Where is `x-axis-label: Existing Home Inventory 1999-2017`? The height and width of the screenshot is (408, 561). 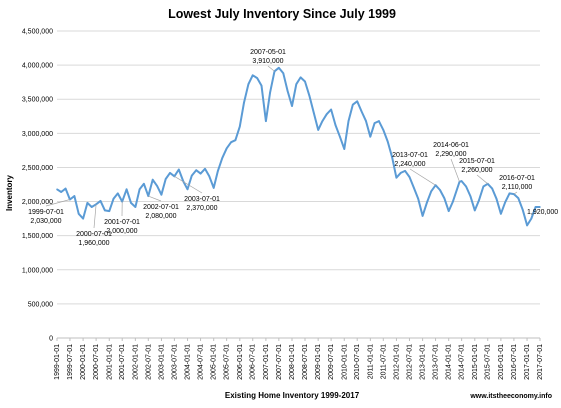 x-axis-label: Existing Home Inventory 1999-2017 is located at coordinates (292, 395).